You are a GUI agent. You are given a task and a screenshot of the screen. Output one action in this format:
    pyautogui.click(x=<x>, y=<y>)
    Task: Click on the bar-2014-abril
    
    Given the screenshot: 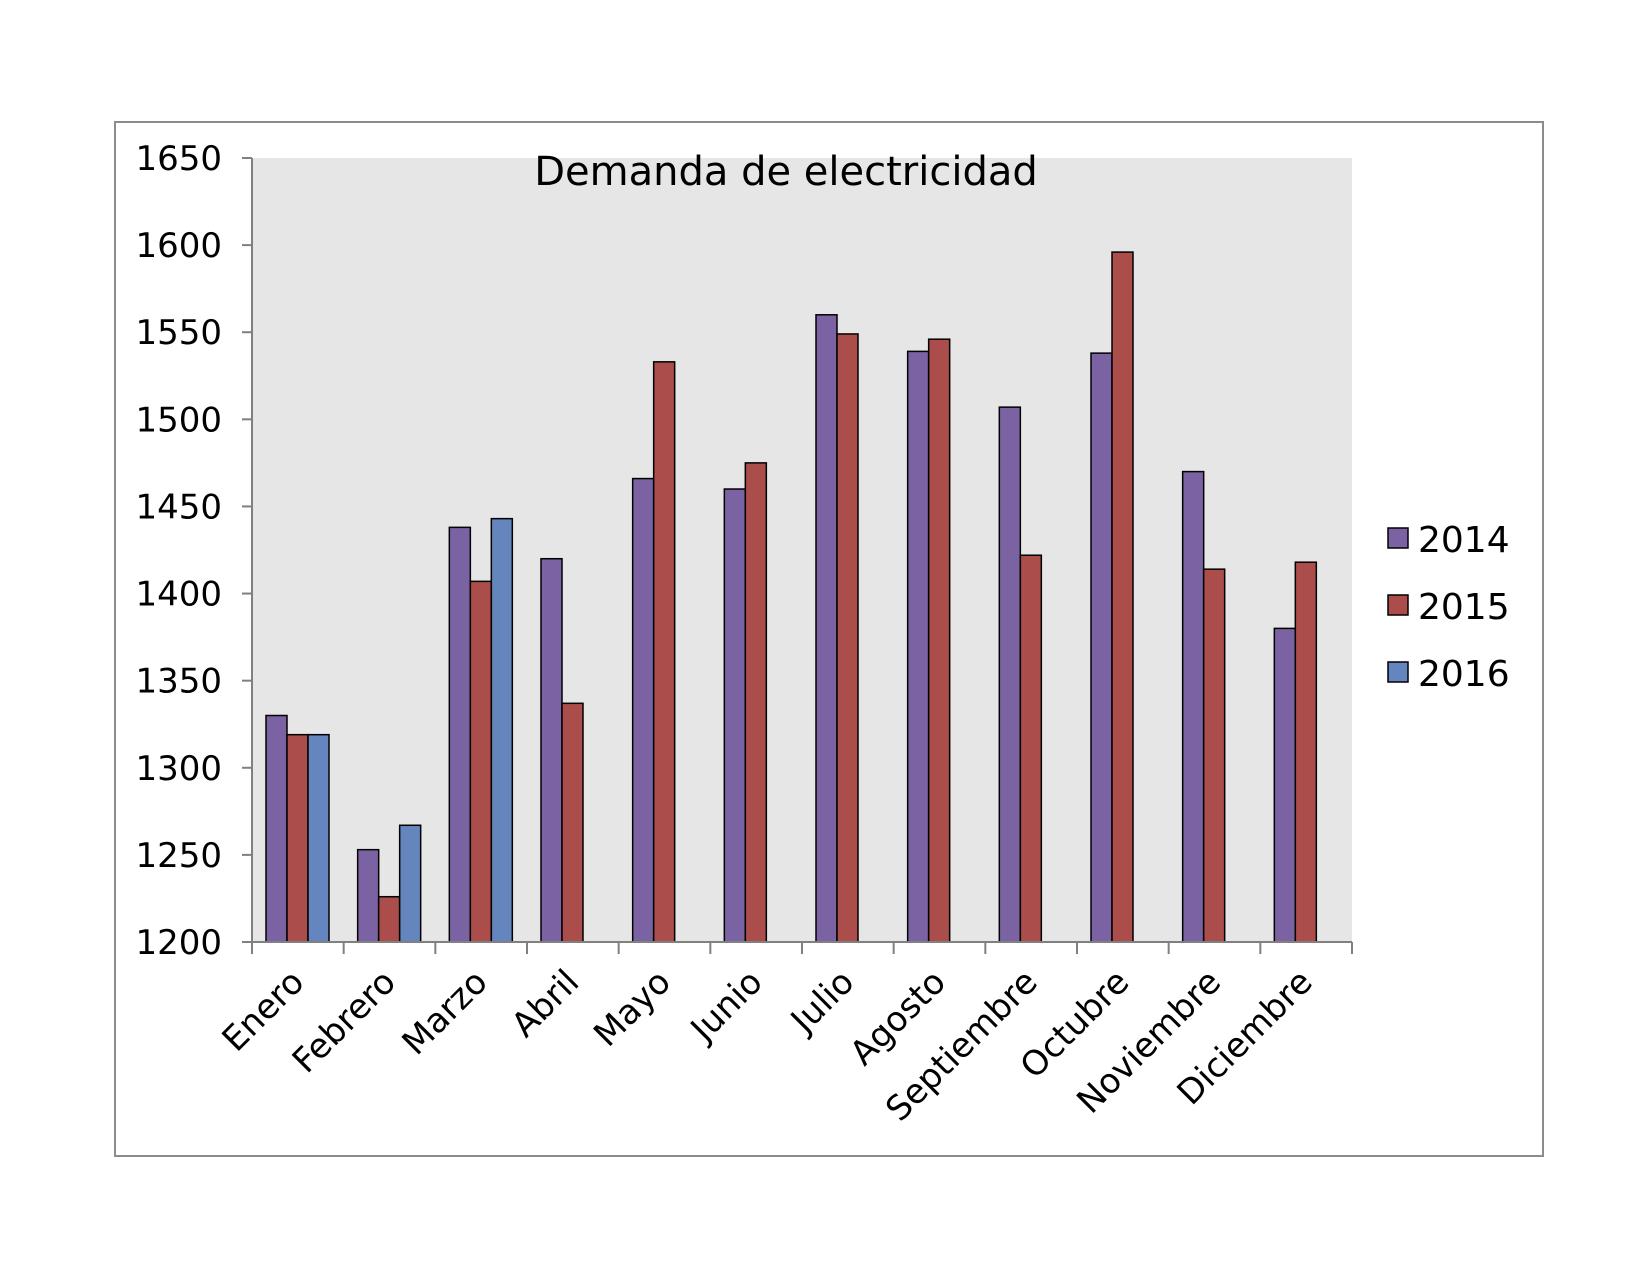 What is the action you would take?
    pyautogui.click(x=551, y=750)
    